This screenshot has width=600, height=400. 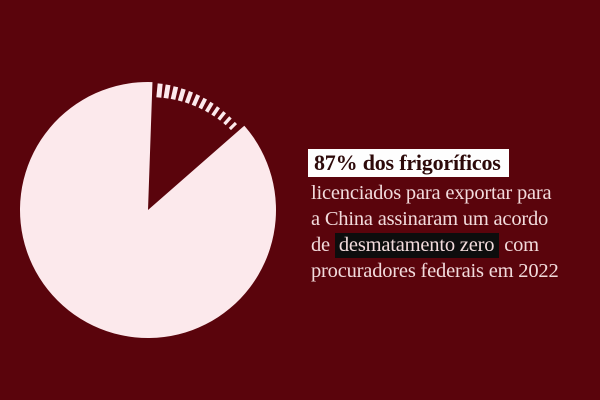 What do you see at coordinates (519, 245) in the screenshot?
I see `caption-line-4-post: com` at bounding box center [519, 245].